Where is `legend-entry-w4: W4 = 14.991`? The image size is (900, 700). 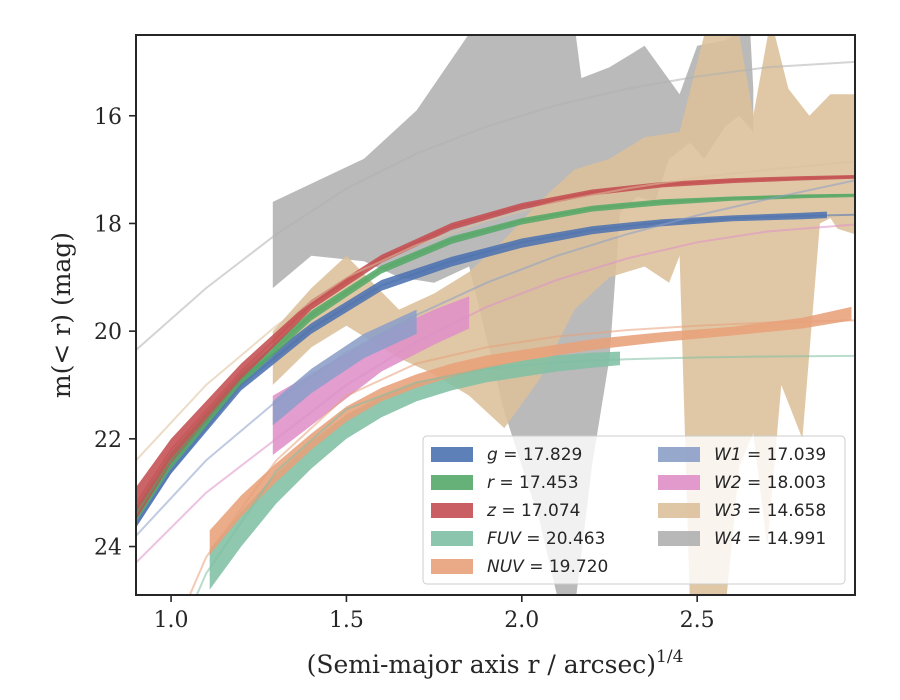
legend-entry-w4: W4 = 14.991 is located at coordinates (742, 539).